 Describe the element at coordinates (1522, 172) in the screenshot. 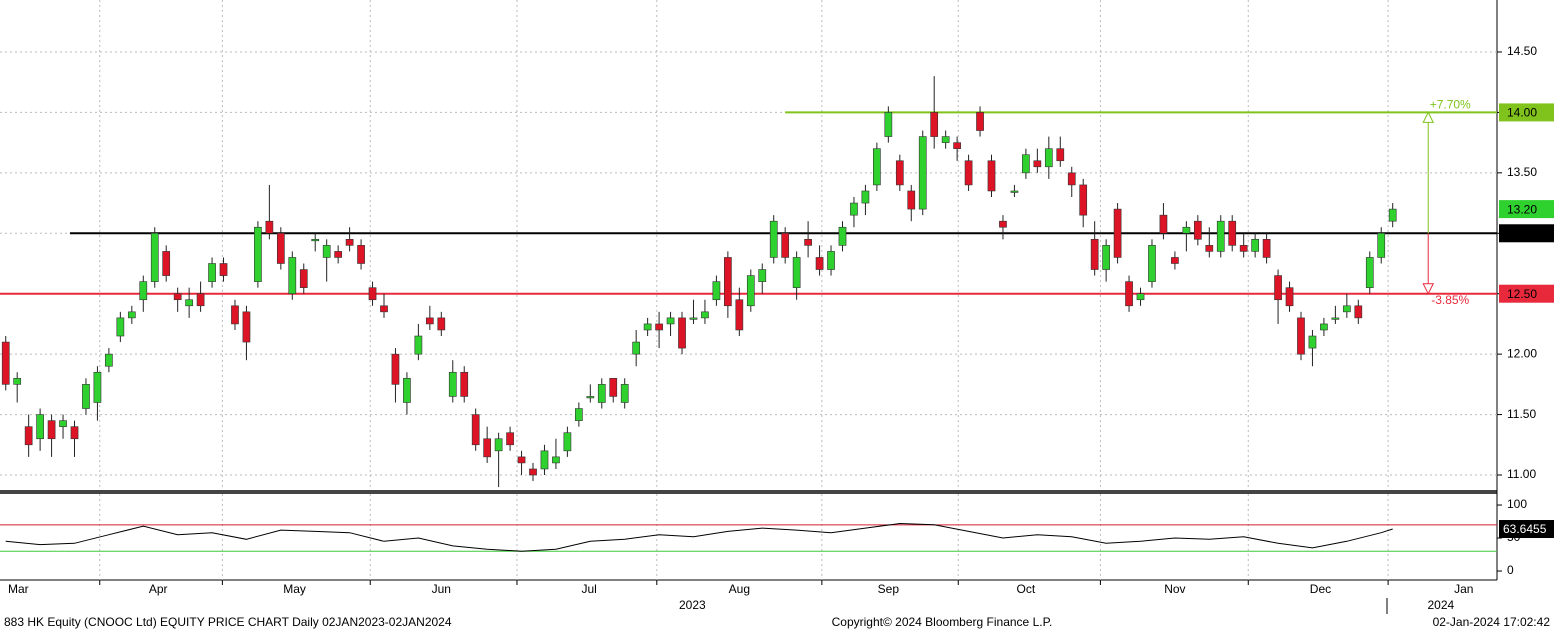

I see `y-tick-label: 13.50` at that location.